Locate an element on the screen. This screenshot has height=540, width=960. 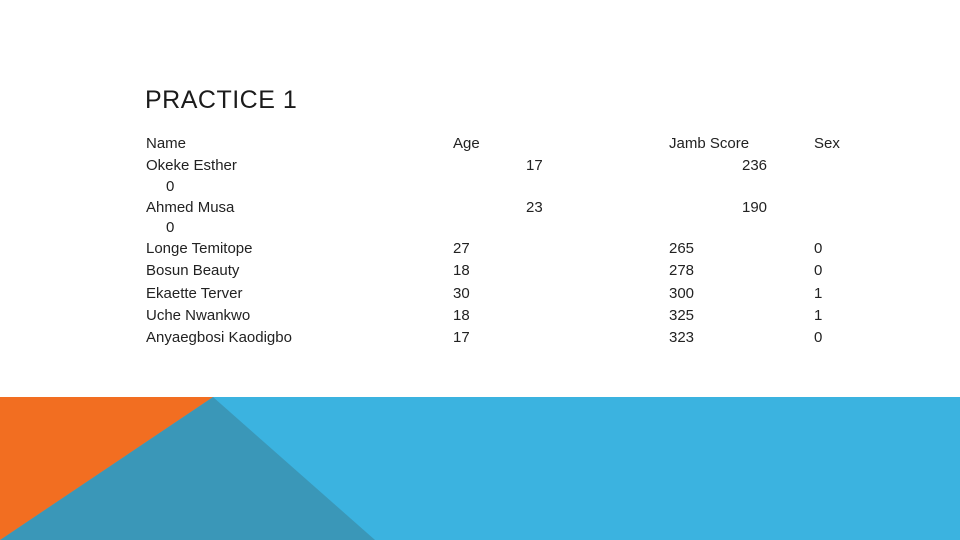
footer-orange-triangle is located at coordinates (106, 468).